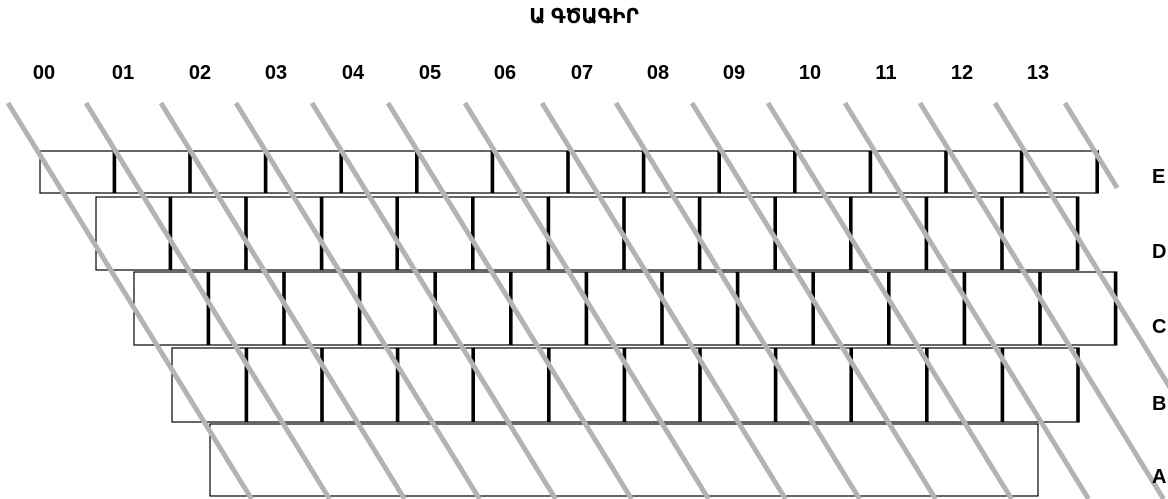  I want to click on diagram-title: Ա ԳԾԱԳԻՐ, so click(584, 17).